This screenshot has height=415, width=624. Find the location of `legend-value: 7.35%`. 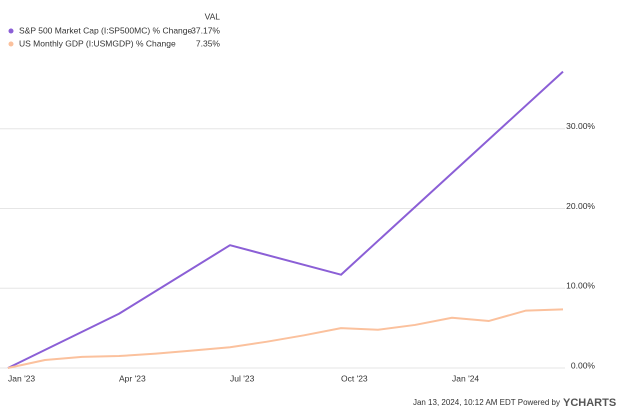

legend-value: 7.35% is located at coordinates (208, 43).